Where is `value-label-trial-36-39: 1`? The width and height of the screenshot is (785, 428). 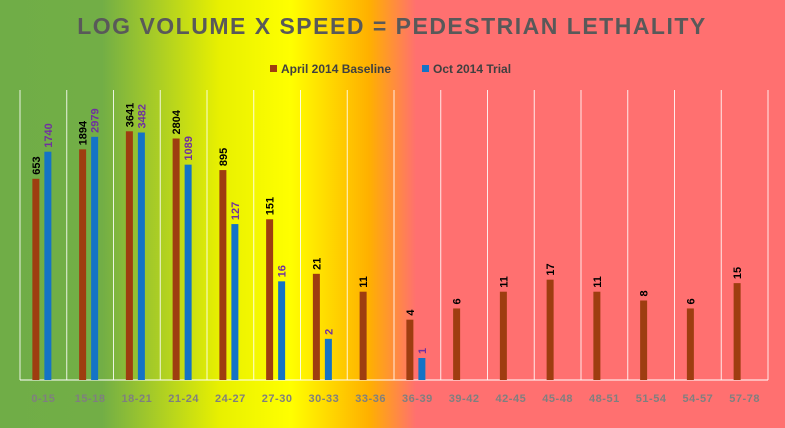
value-label-trial-36-39: 1 is located at coordinates (423, 351).